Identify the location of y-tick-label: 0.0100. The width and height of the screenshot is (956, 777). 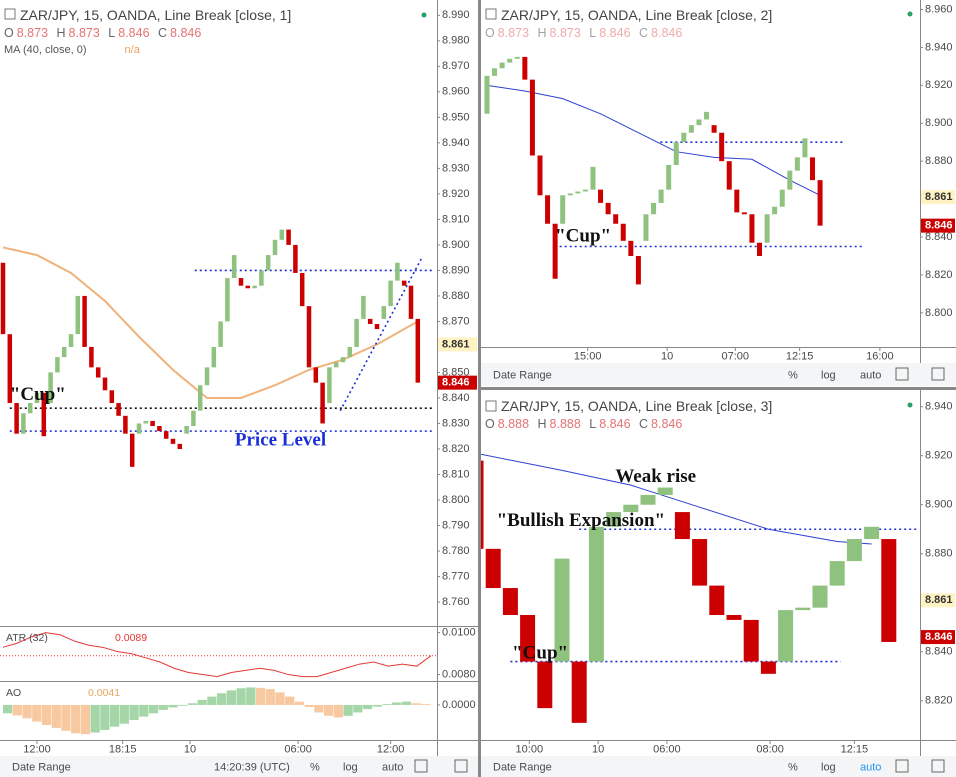
(459, 633).